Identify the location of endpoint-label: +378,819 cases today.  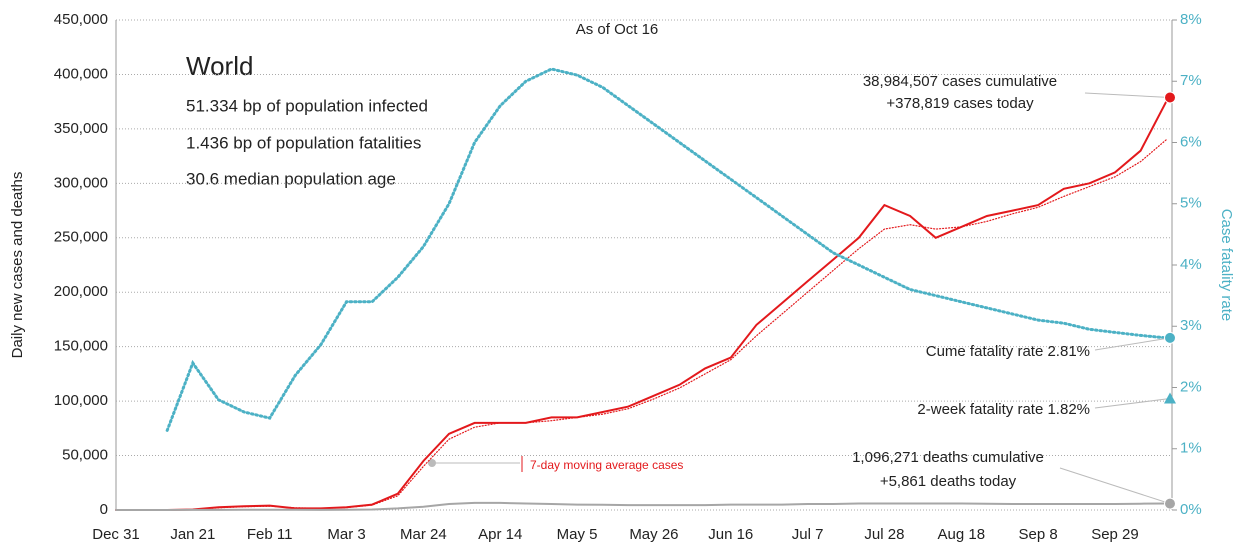
(960, 103).